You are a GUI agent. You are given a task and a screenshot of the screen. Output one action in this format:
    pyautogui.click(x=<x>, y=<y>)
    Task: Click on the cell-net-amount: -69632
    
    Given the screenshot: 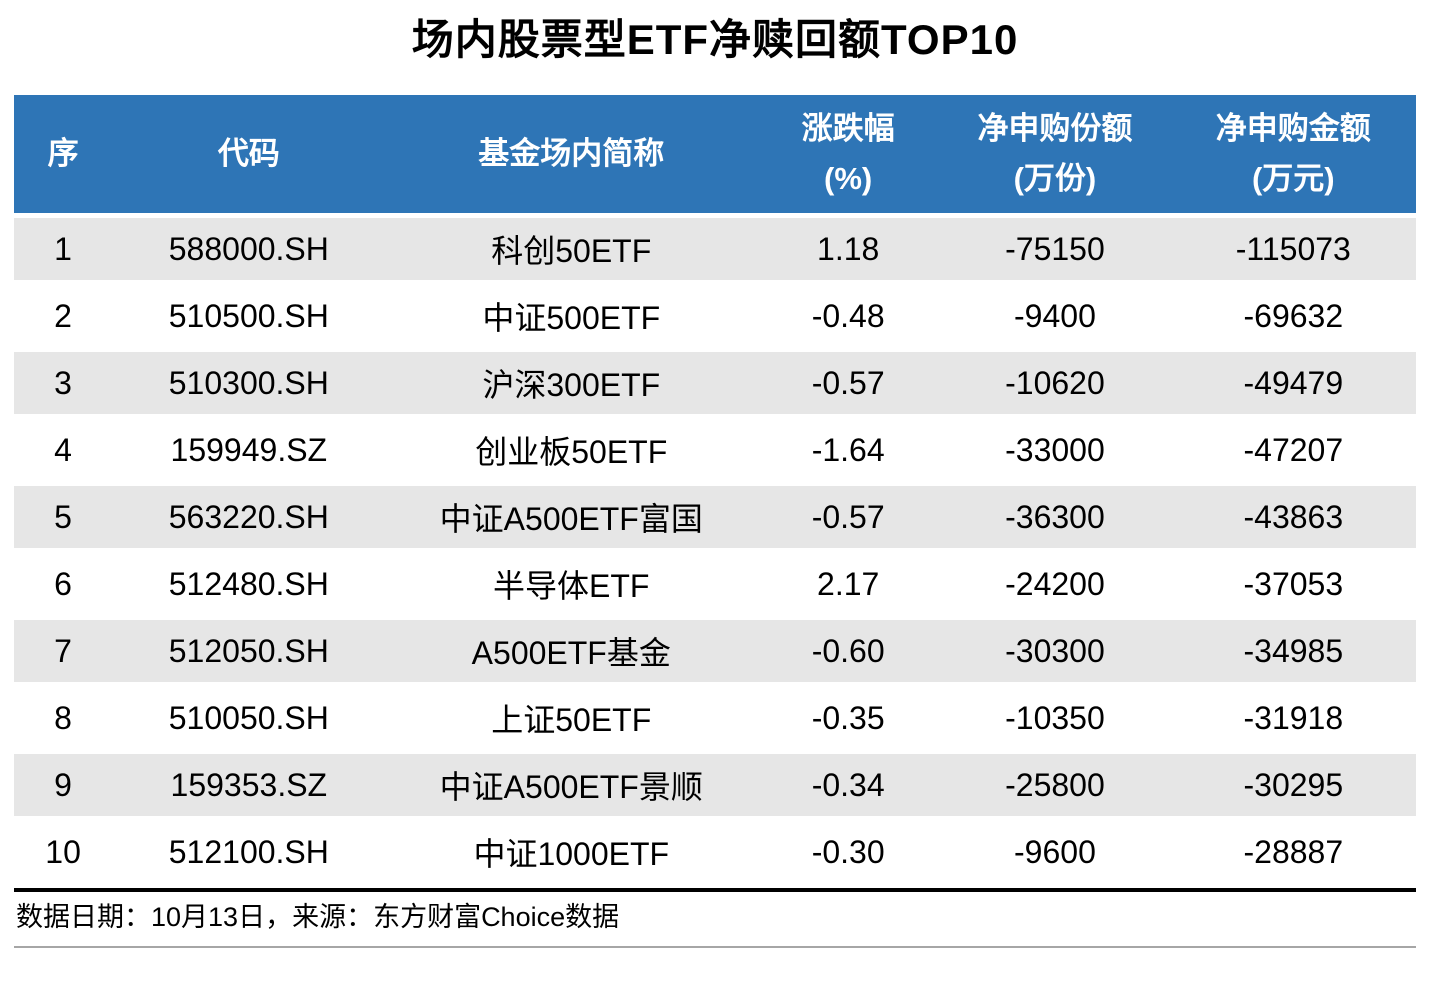 What is the action you would take?
    pyautogui.click(x=1293, y=316)
    